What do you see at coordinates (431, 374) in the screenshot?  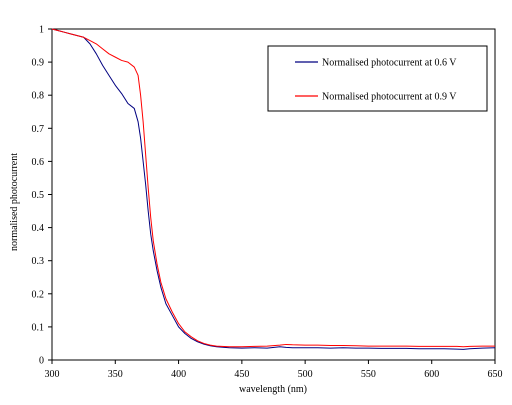 I see `x-tick-label: 600` at bounding box center [431, 374].